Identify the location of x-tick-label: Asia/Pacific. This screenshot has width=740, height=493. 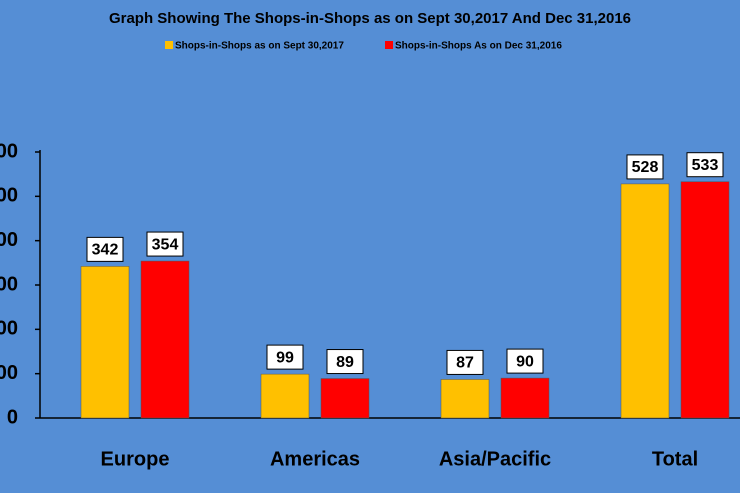
(495, 459).